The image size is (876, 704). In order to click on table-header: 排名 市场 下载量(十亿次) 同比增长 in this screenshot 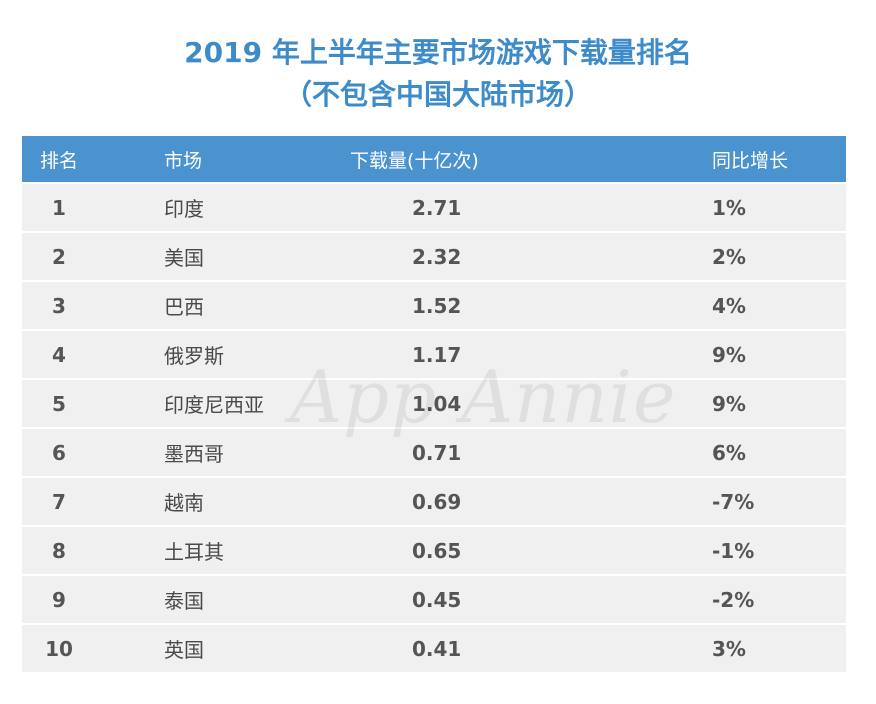, I will do `click(434, 159)`.